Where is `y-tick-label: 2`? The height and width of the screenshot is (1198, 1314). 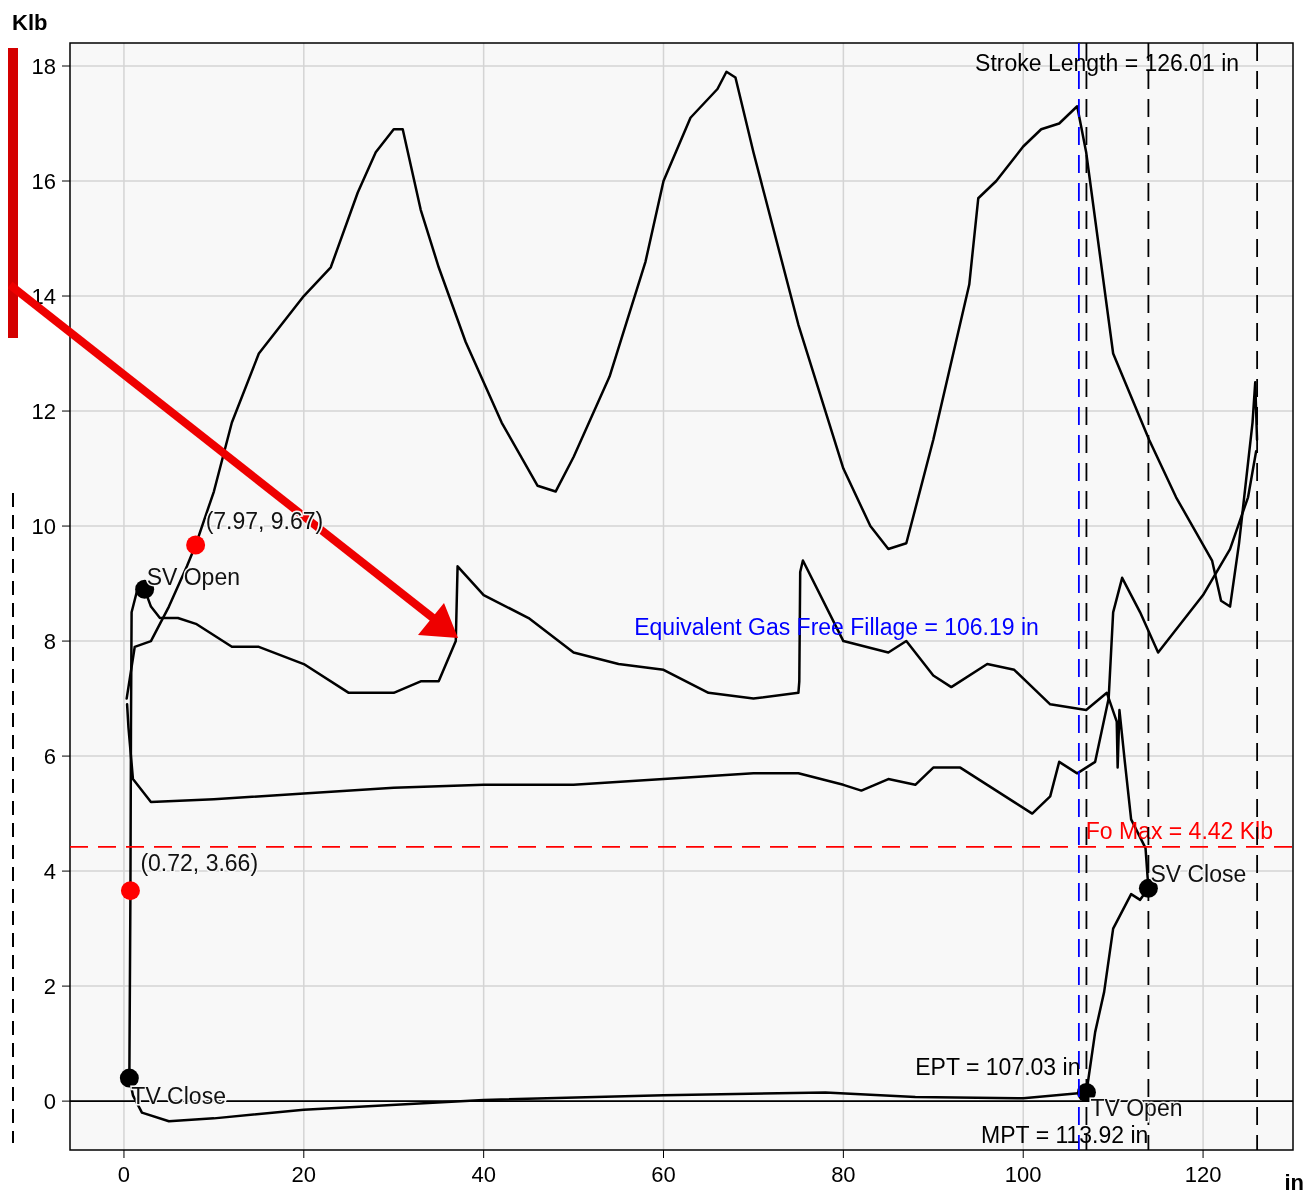 y-tick-label: 2 is located at coordinates (49, 987).